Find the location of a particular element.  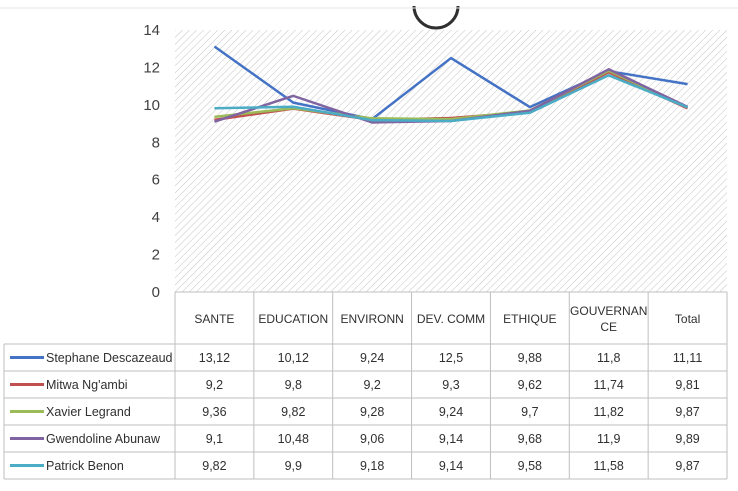

series-name: Xavier Legrand is located at coordinates (88, 412).